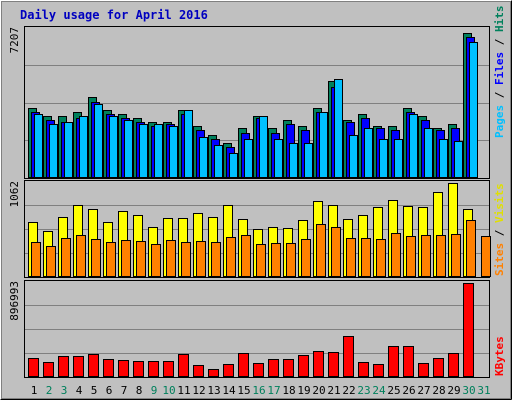  I want to click on day-label: 17, so click(273, 390).